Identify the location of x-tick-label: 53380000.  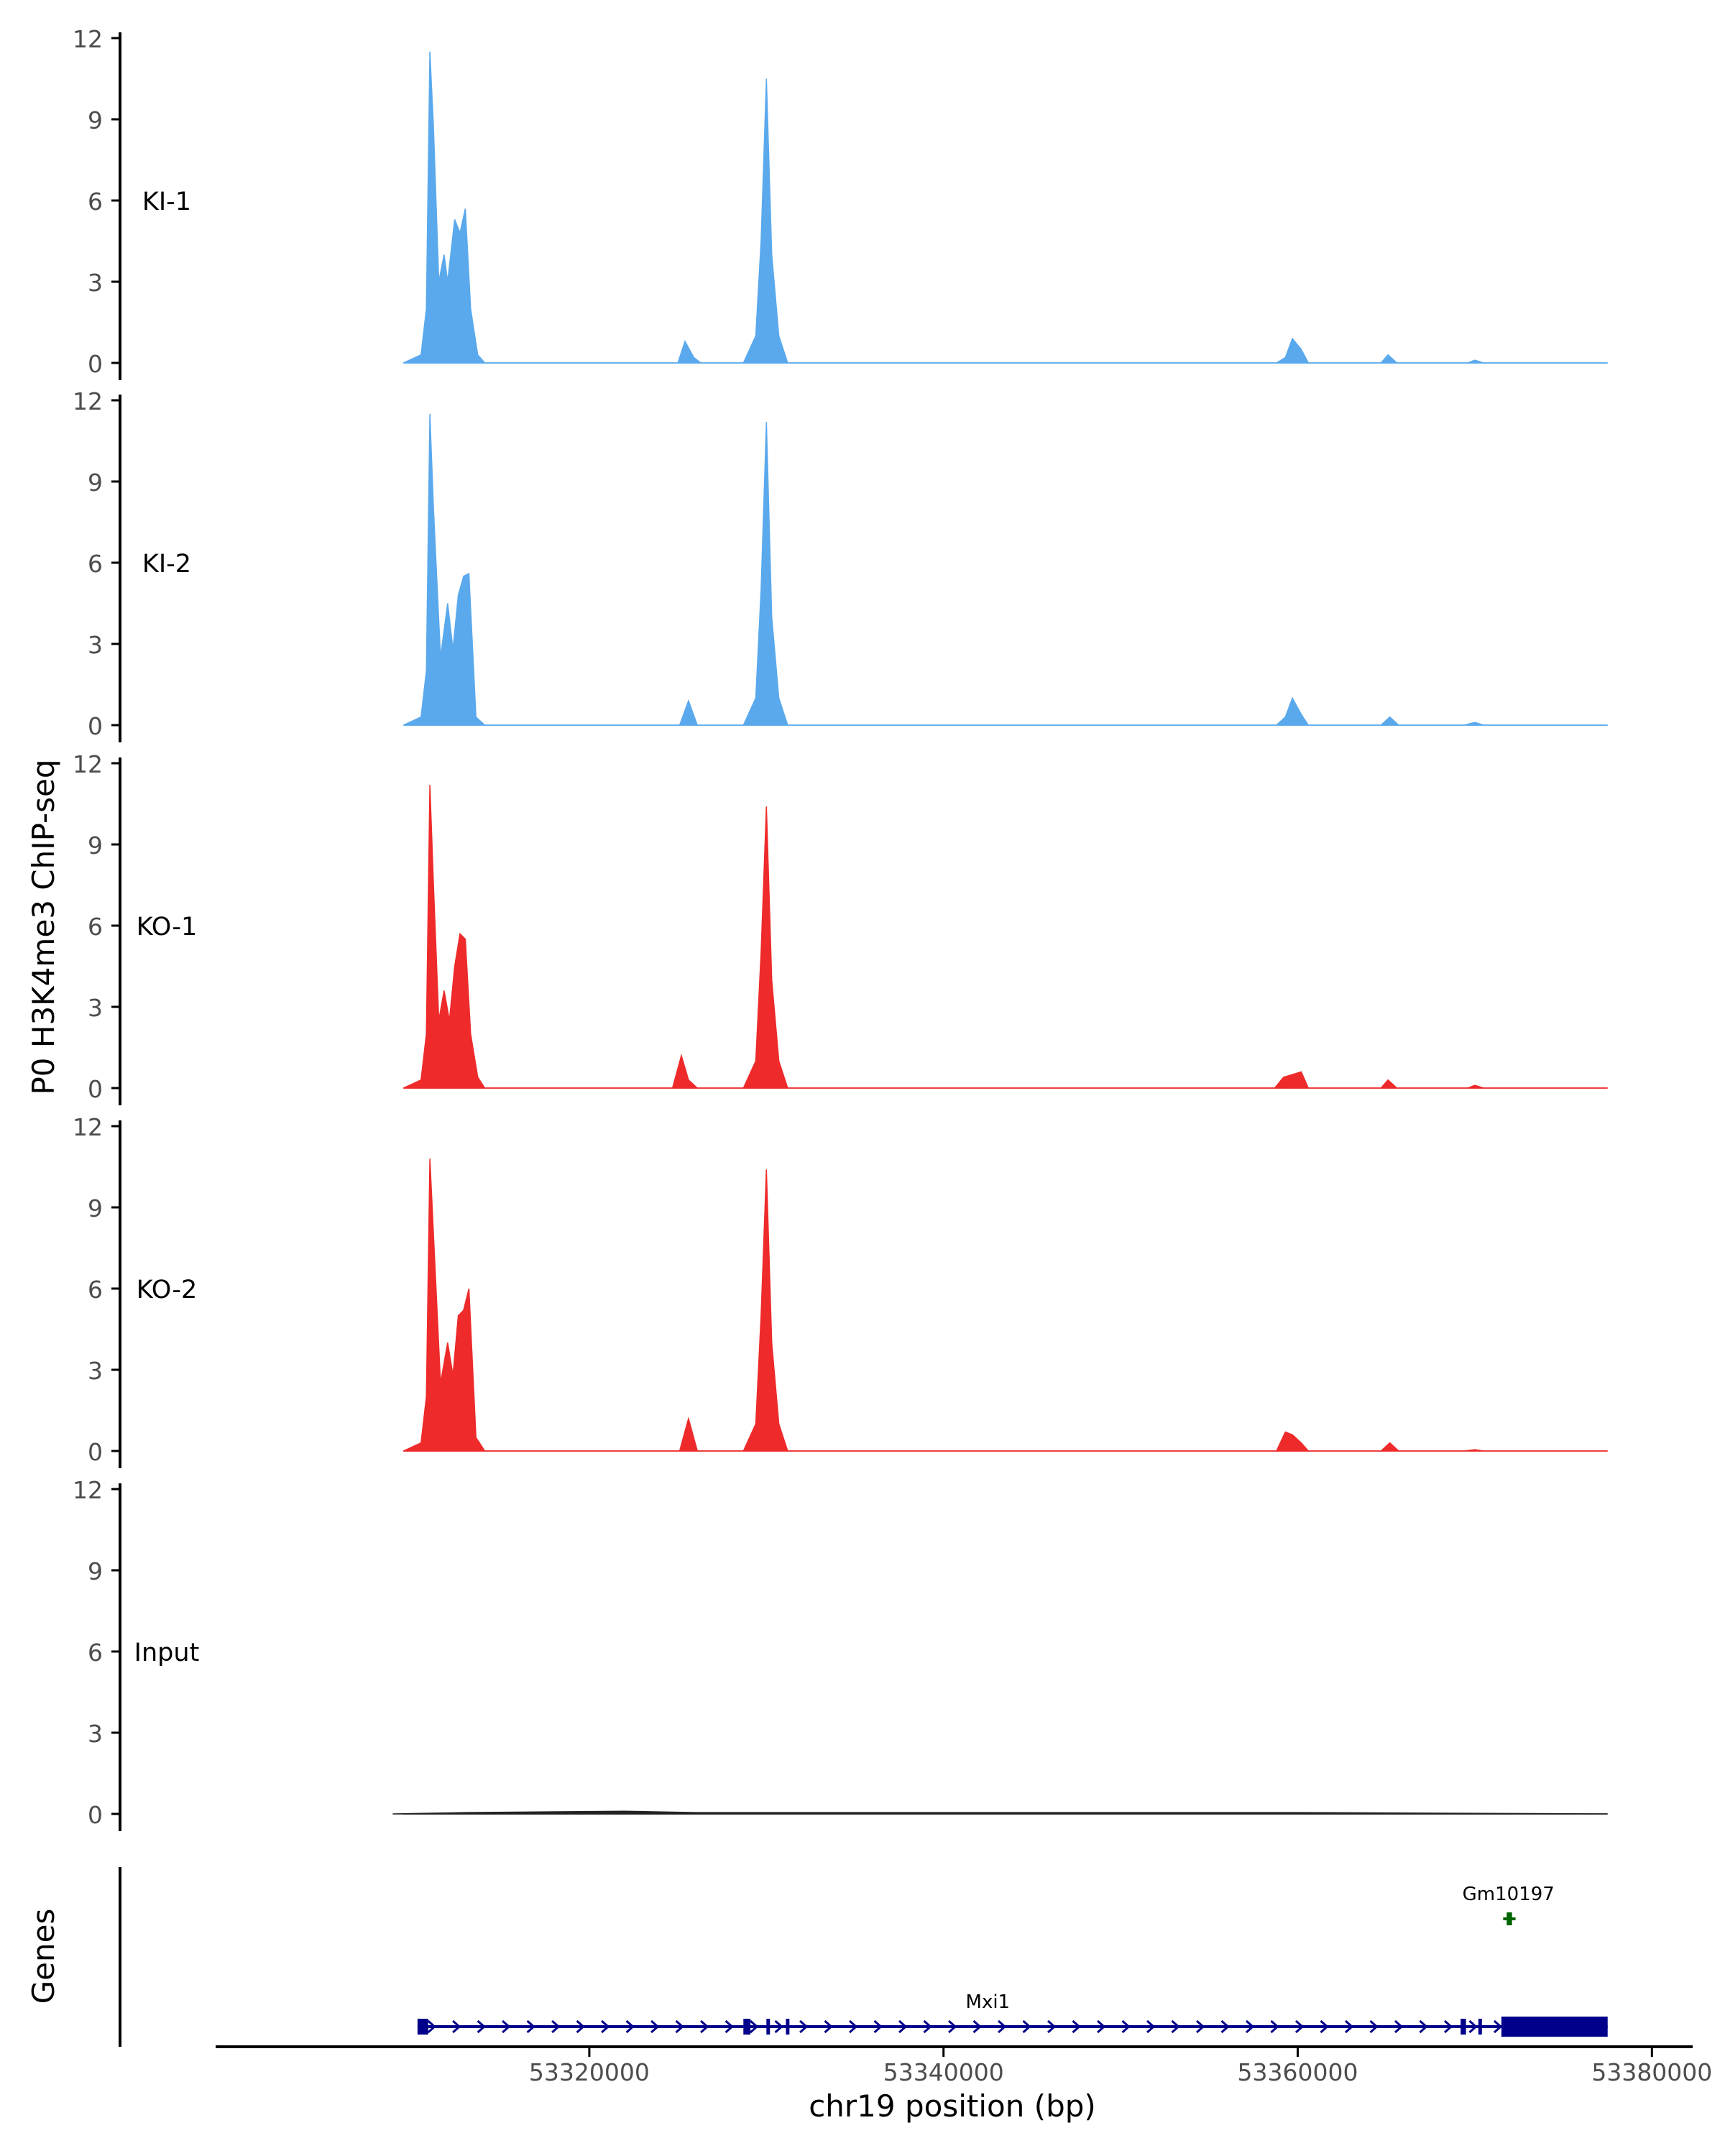
(1651, 2072).